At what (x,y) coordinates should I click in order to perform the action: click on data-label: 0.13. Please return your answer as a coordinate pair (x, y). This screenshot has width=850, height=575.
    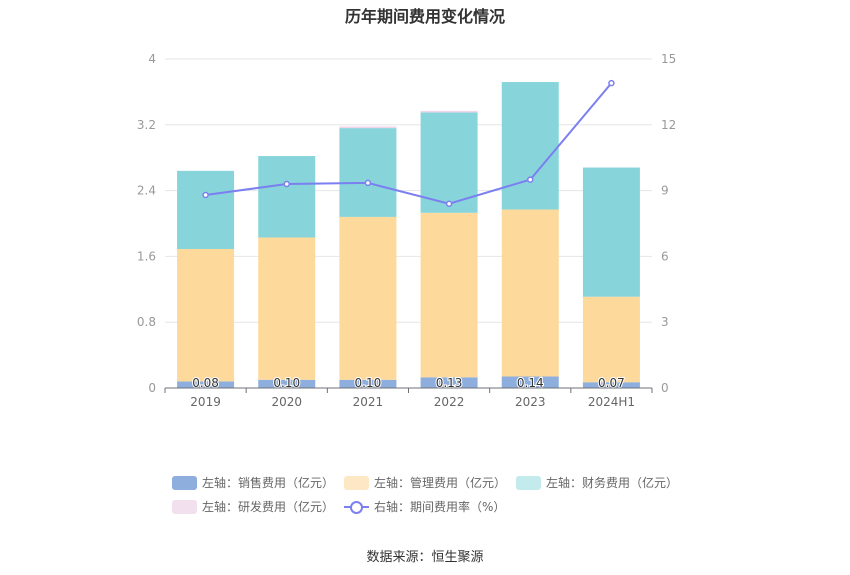
    Looking at the image, I should click on (449, 383).